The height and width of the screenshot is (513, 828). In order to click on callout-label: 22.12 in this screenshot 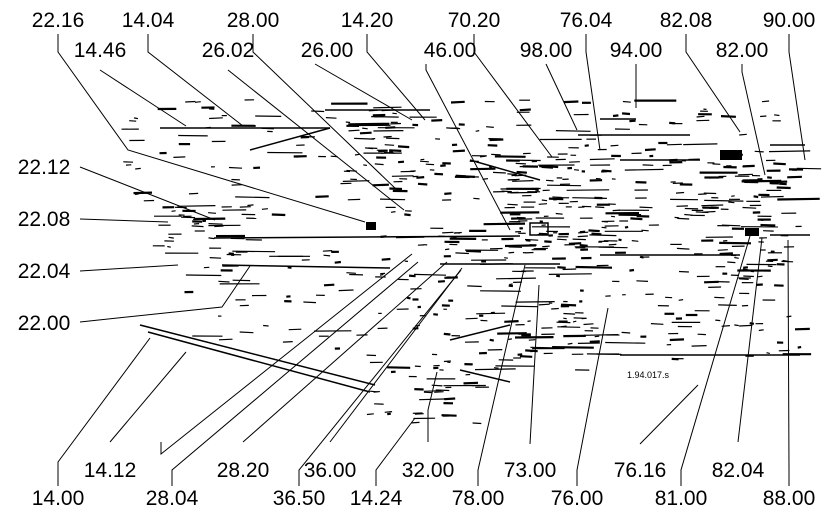, I will do `click(44, 167)`.